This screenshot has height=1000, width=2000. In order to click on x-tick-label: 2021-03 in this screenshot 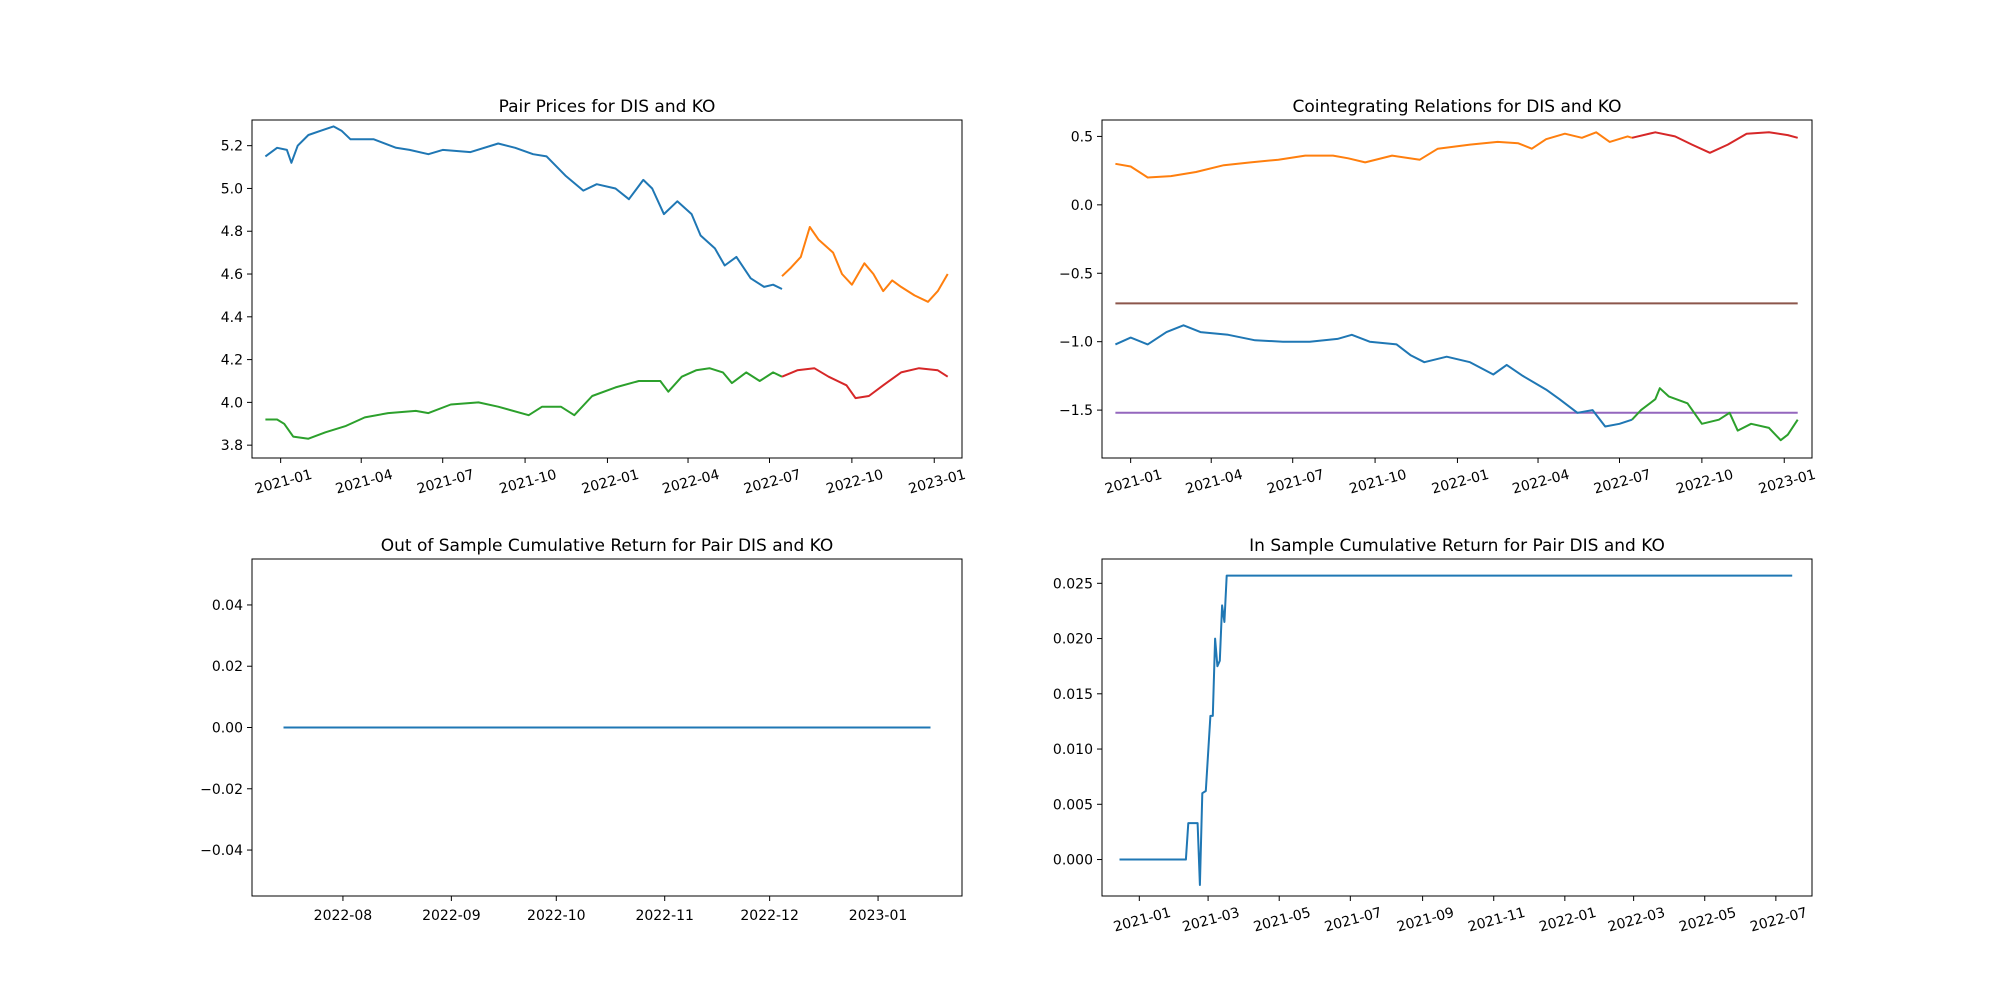, I will do `click(1211, 920)`.